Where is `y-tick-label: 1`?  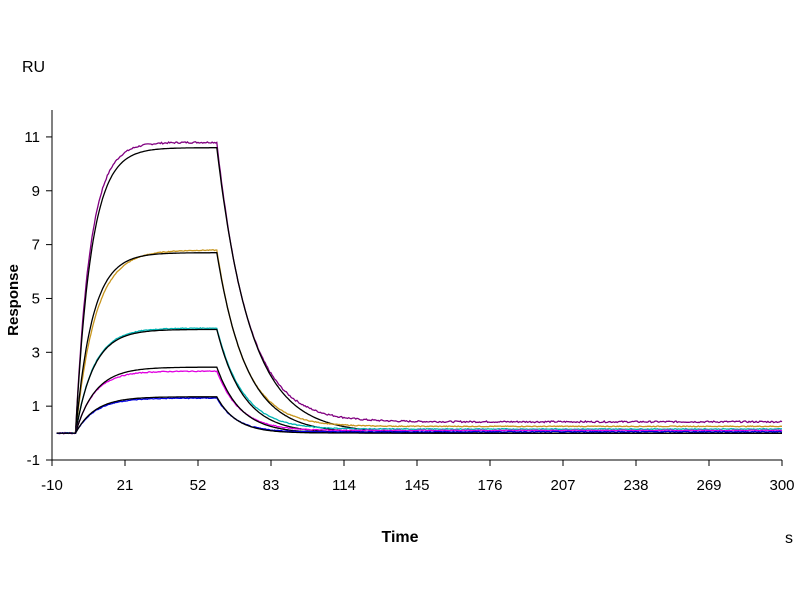 y-tick-label: 1 is located at coordinates (36, 406).